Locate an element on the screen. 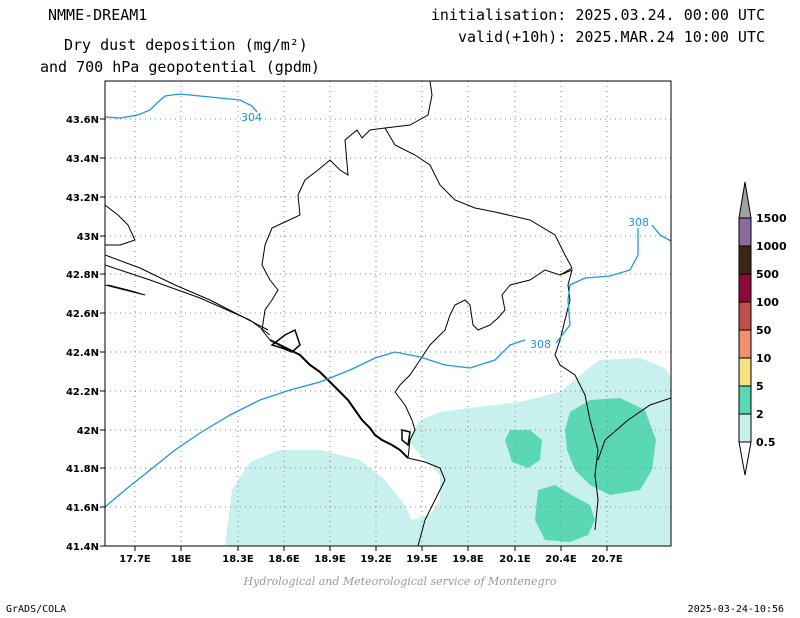  lat-label: 42.2N is located at coordinates (82, 392).